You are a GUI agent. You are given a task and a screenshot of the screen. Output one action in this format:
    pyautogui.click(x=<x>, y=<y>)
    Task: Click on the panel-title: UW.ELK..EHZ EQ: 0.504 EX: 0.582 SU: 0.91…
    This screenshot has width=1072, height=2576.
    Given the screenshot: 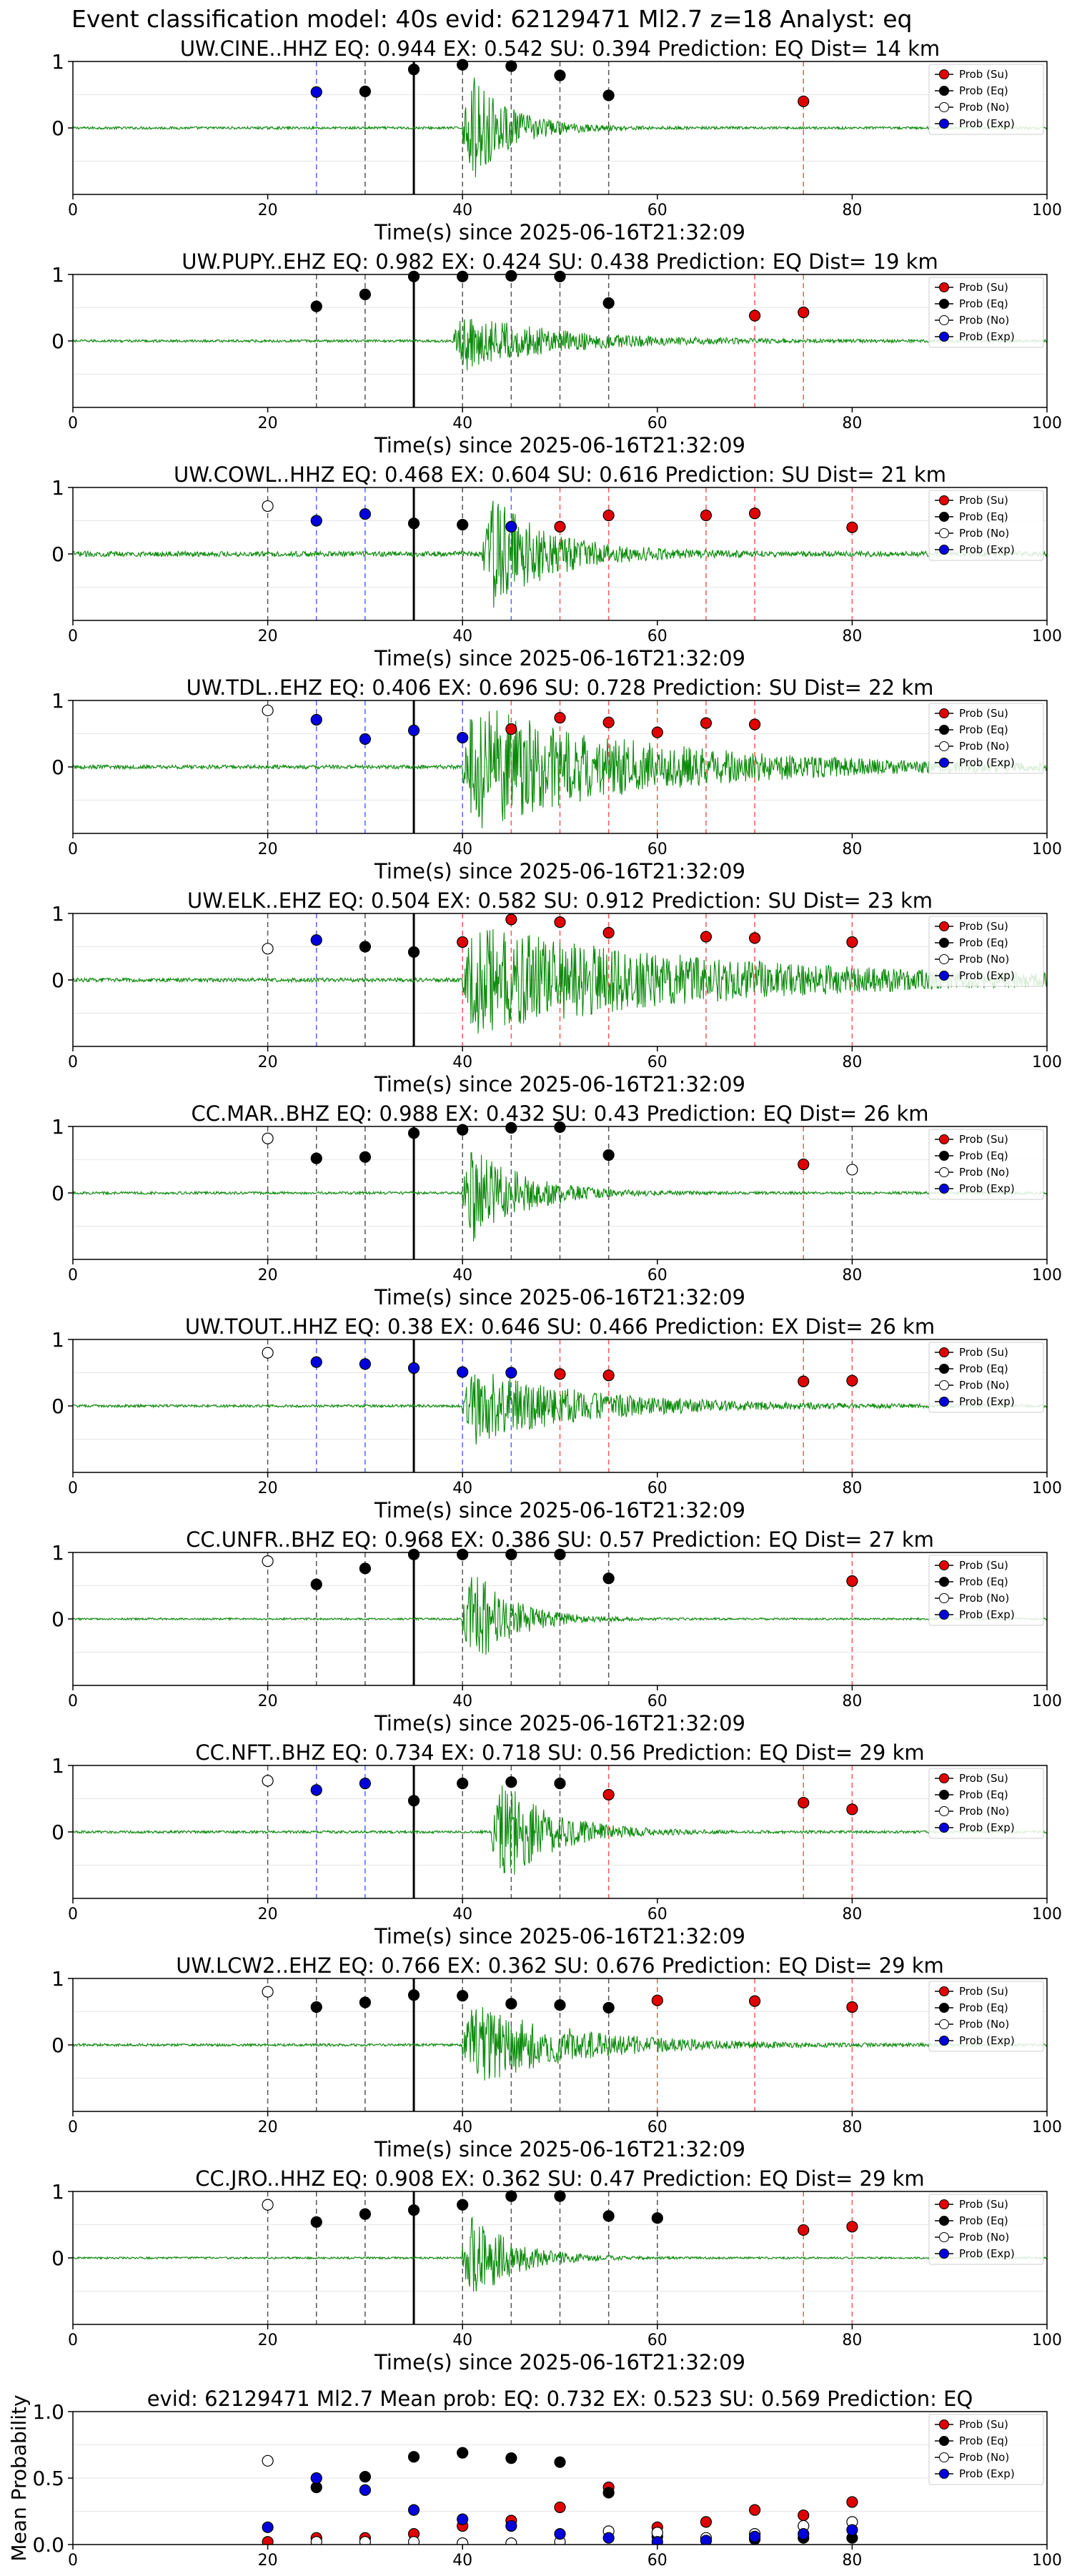 What is the action you would take?
    pyautogui.click(x=560, y=901)
    